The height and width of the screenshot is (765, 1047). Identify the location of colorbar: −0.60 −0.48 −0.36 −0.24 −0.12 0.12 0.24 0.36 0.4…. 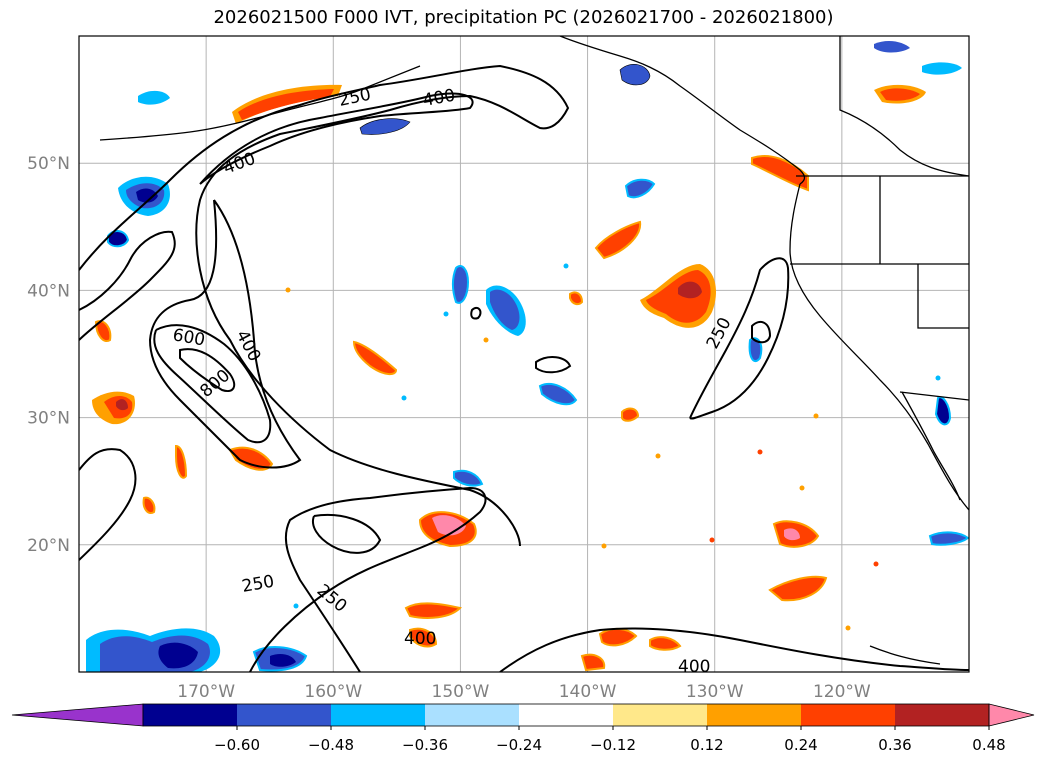
(523, 728).